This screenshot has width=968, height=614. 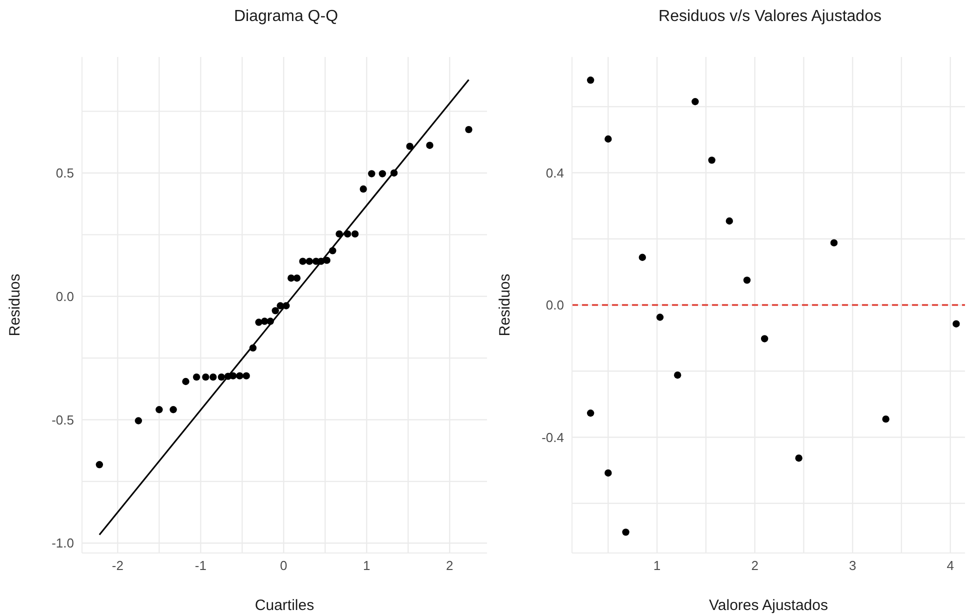 I want to click on chart-title: Diagrama Q-Q, so click(x=286, y=17).